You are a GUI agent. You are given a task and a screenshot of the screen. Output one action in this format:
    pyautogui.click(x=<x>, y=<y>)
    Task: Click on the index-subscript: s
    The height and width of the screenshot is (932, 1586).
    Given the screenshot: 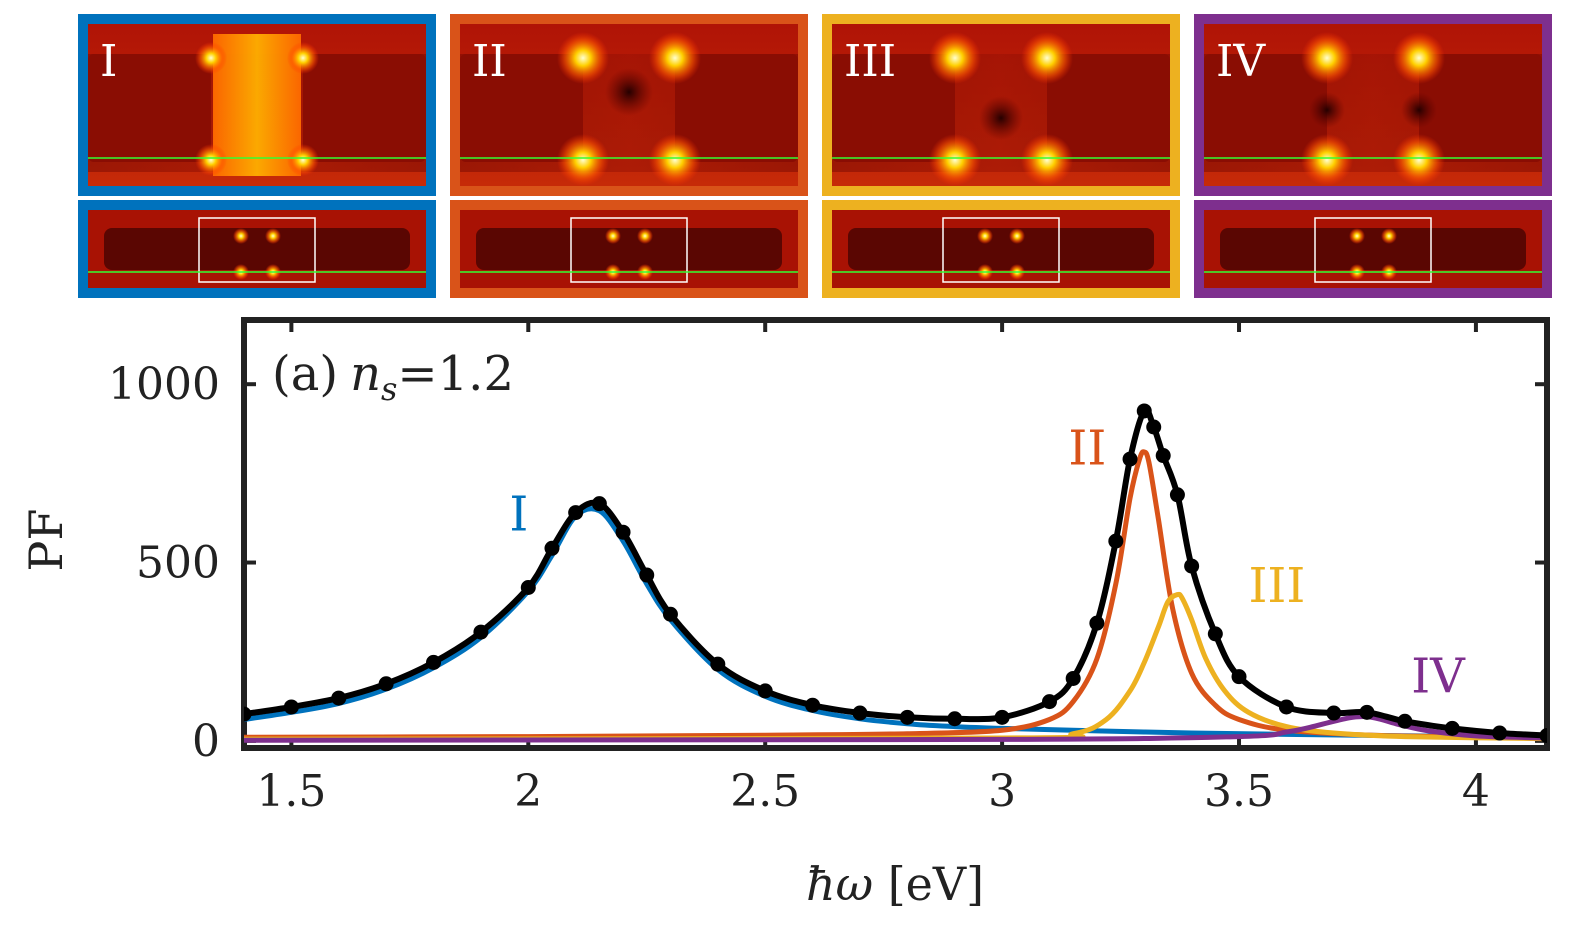 What is the action you would take?
    pyautogui.click(x=389, y=389)
    